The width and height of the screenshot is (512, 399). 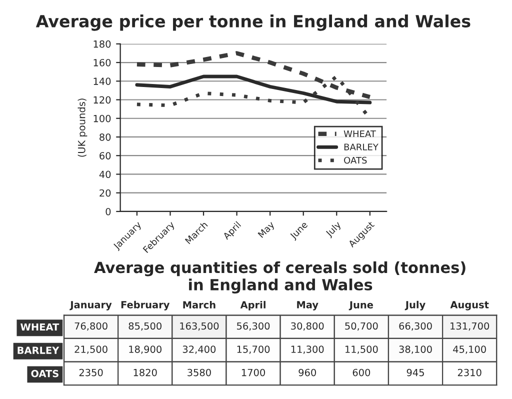 What do you see at coordinates (102, 81) in the screenshot?
I see `y-tick-label: 140` at bounding box center [102, 81].